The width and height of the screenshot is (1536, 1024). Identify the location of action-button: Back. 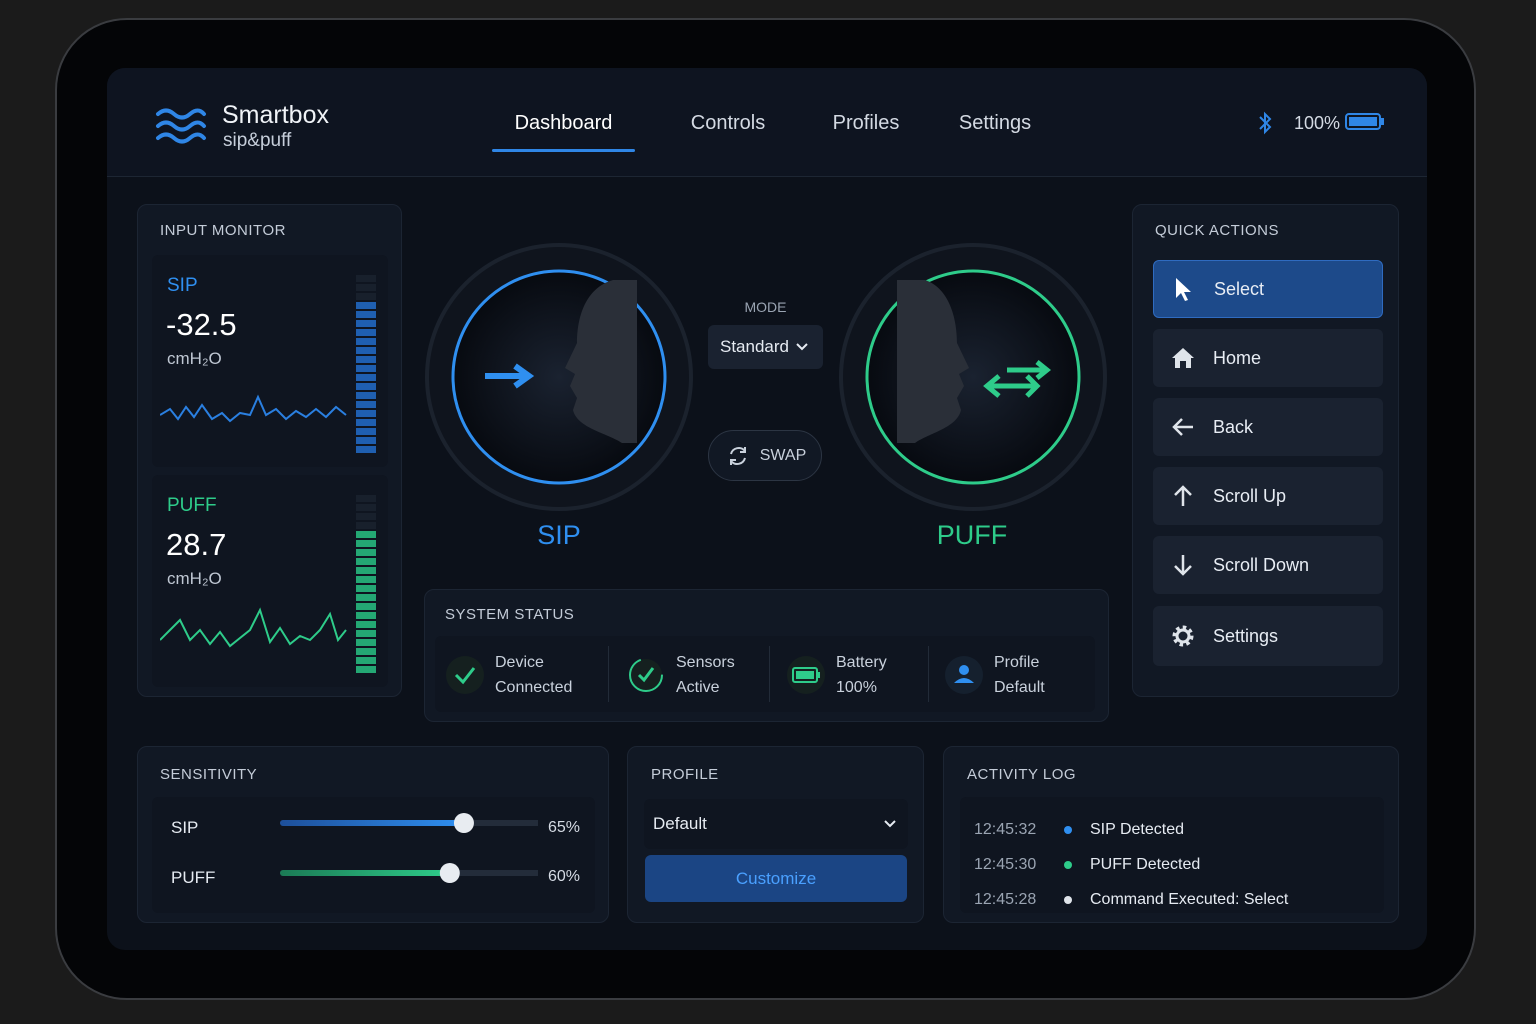
(1268, 427).